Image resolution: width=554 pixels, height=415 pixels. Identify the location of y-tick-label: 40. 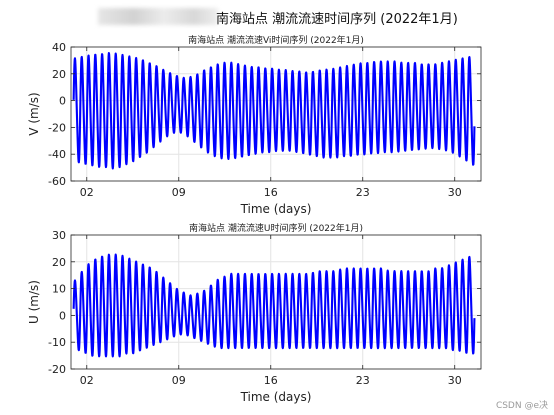
(59, 47).